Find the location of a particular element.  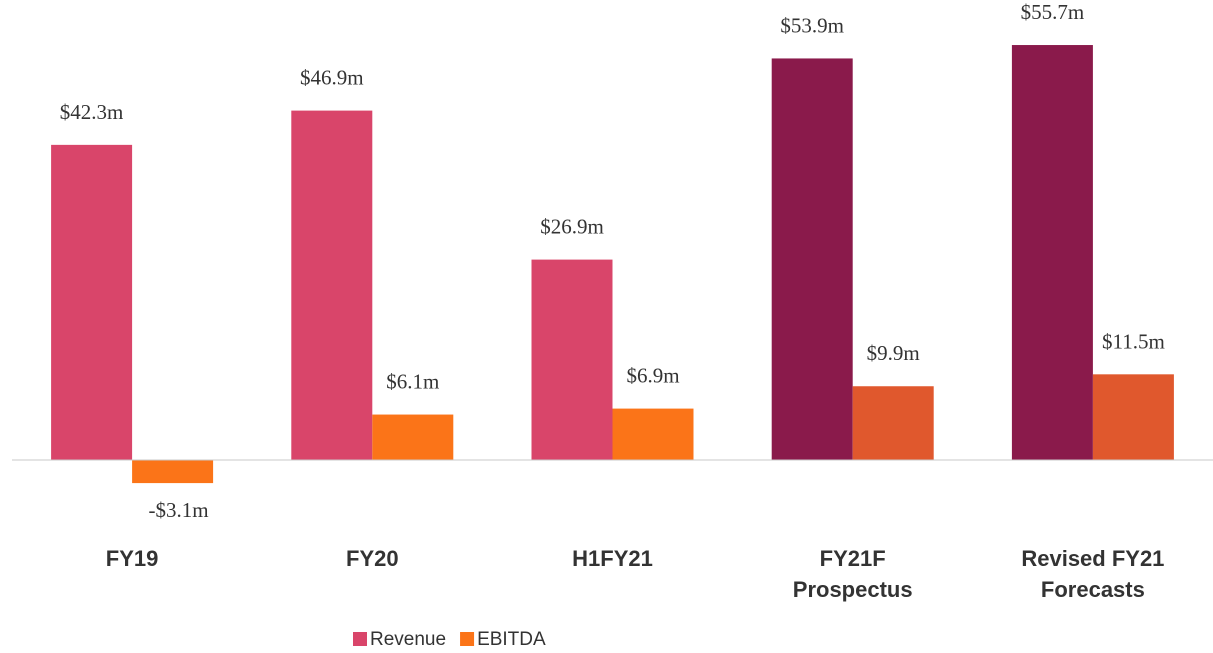

x-tick-label: H1FY21 is located at coordinates (612, 558).